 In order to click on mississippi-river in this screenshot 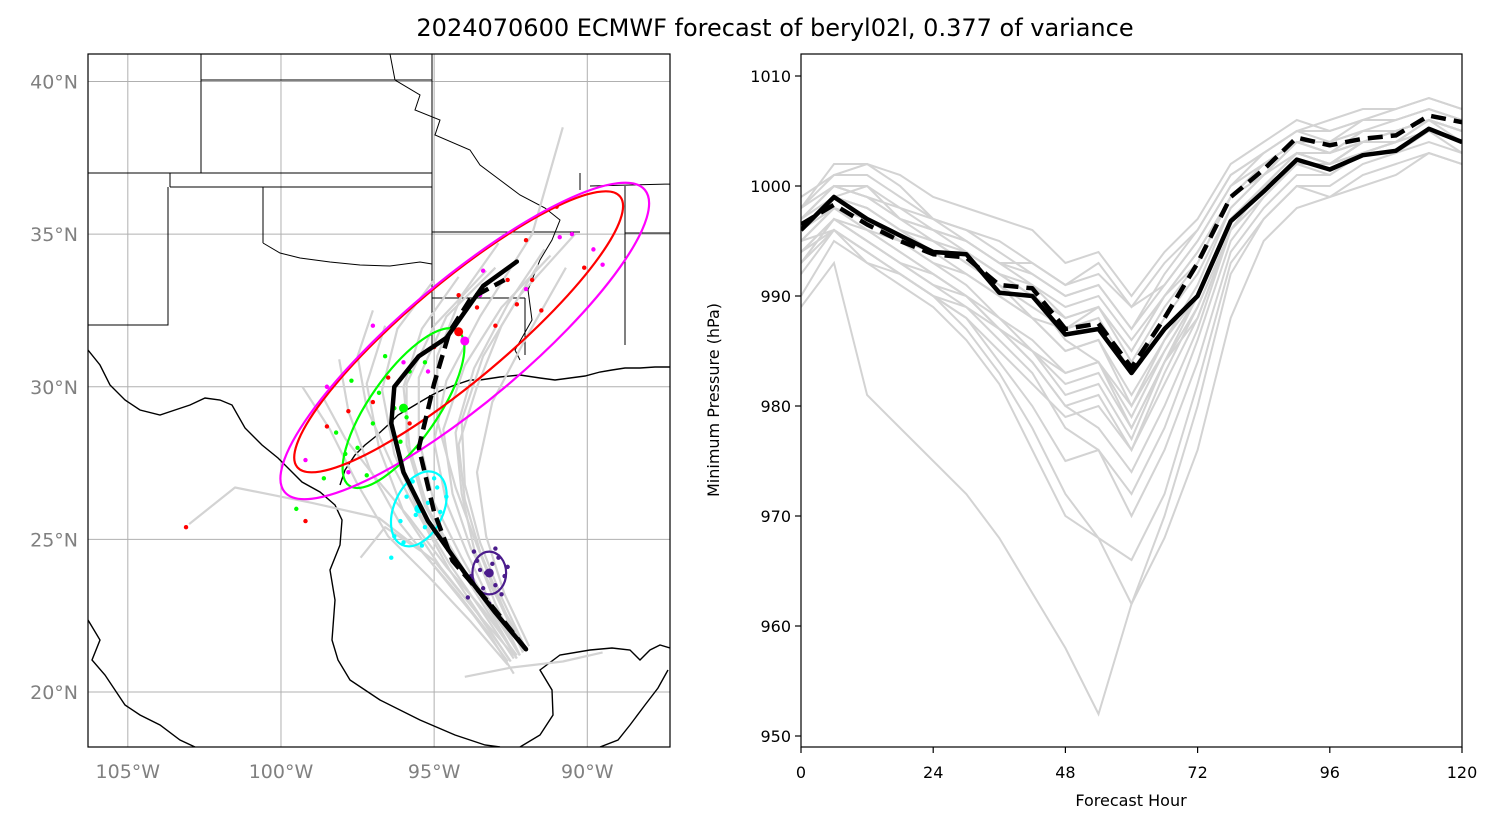, I will do `click(475, 207)`.